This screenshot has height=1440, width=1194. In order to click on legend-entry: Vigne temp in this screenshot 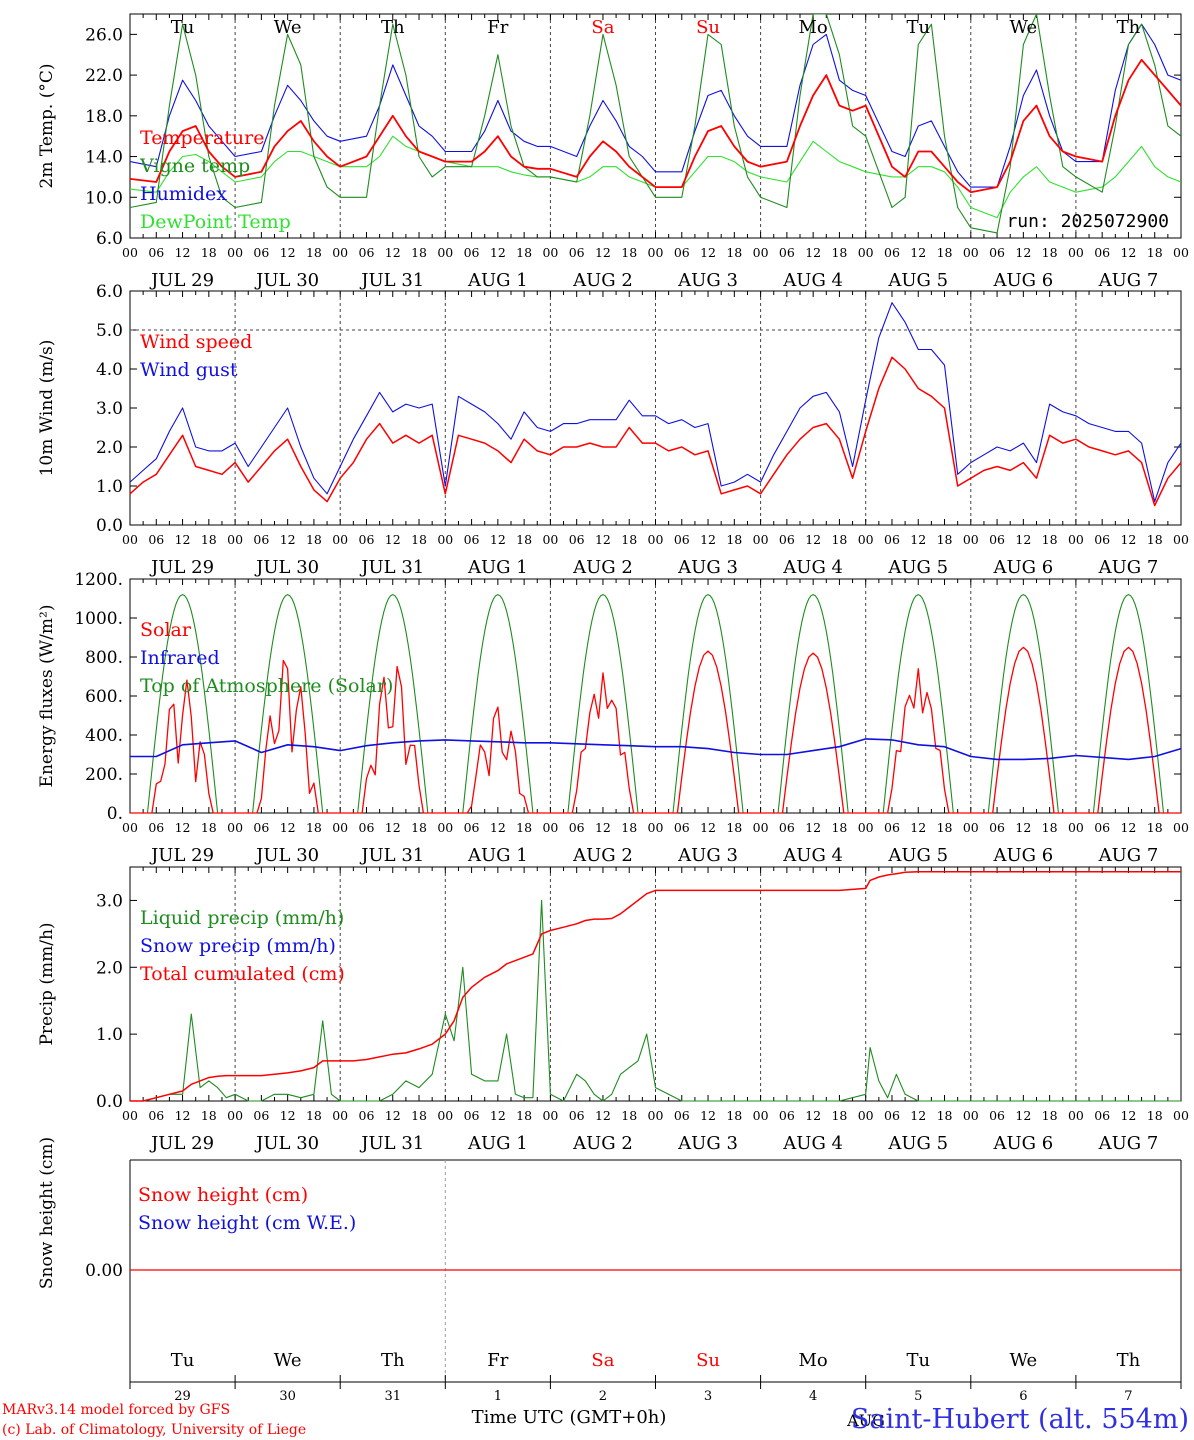, I will do `click(194, 166)`.